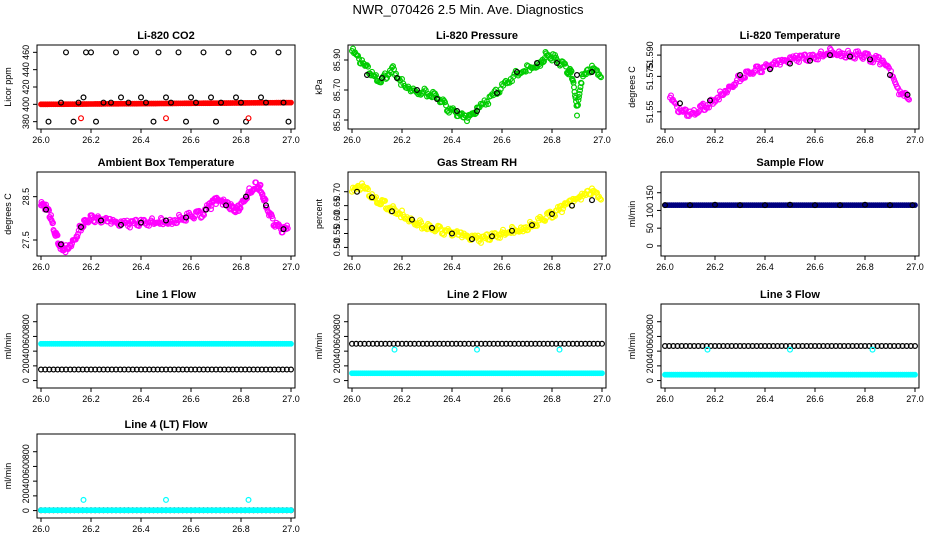 This screenshot has height=540, width=936. What do you see at coordinates (337, 120) in the screenshot?
I see `y-tick-label: 85.50` at bounding box center [337, 120].